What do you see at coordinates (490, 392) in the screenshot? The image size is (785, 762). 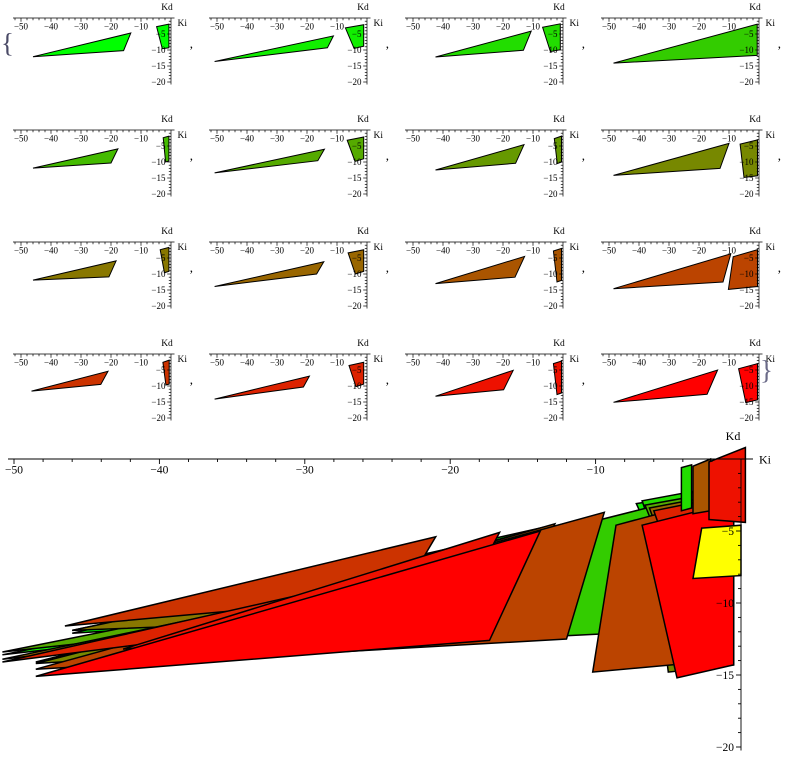 I see `plot-cell-r4c3: −50 −40 −30 −20 −10 −5 −10 −15 −20 Kd Ki,` at bounding box center [490, 392].